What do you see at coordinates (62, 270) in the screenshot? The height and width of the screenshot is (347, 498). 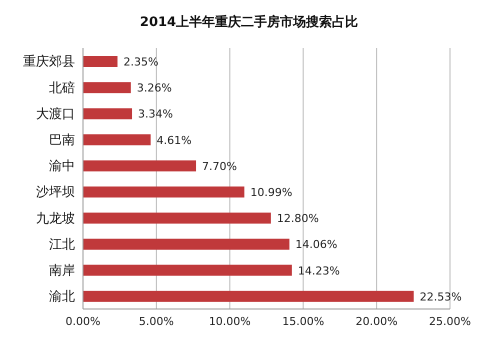 I see `y-tick-label: 南岸` at bounding box center [62, 270].